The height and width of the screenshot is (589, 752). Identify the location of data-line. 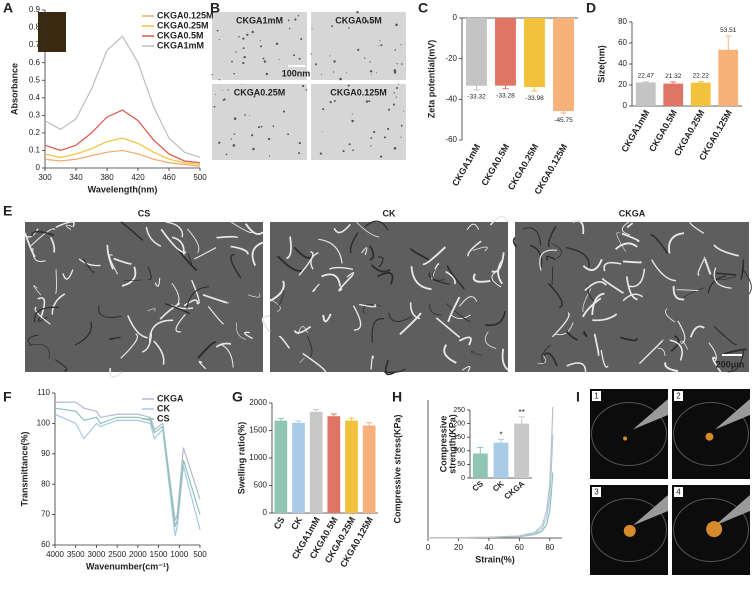
(122, 158).